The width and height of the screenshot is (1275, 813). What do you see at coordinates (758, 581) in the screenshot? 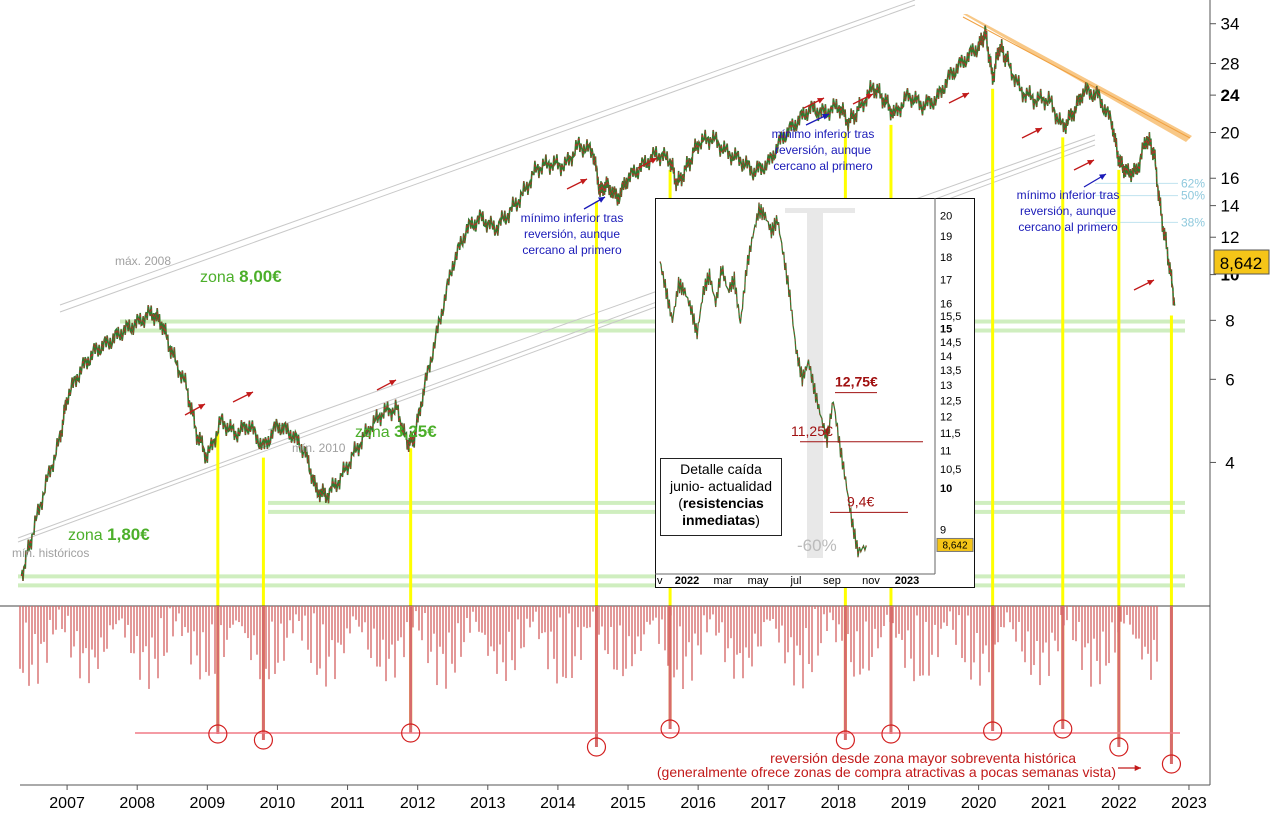
I see `inset-x-tick-label: may` at bounding box center [758, 581].